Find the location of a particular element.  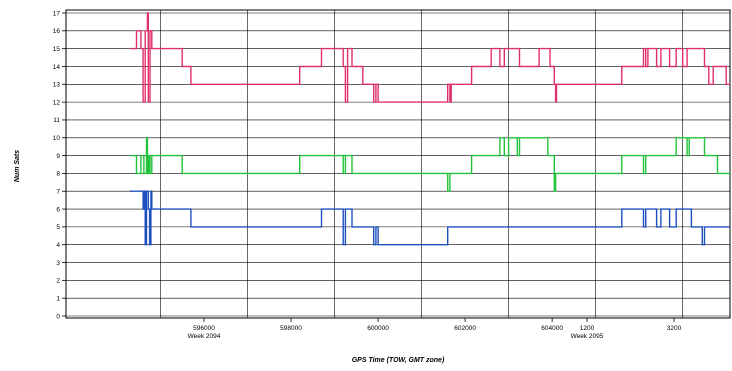

y-tick-label: 7 is located at coordinates (58, 192).